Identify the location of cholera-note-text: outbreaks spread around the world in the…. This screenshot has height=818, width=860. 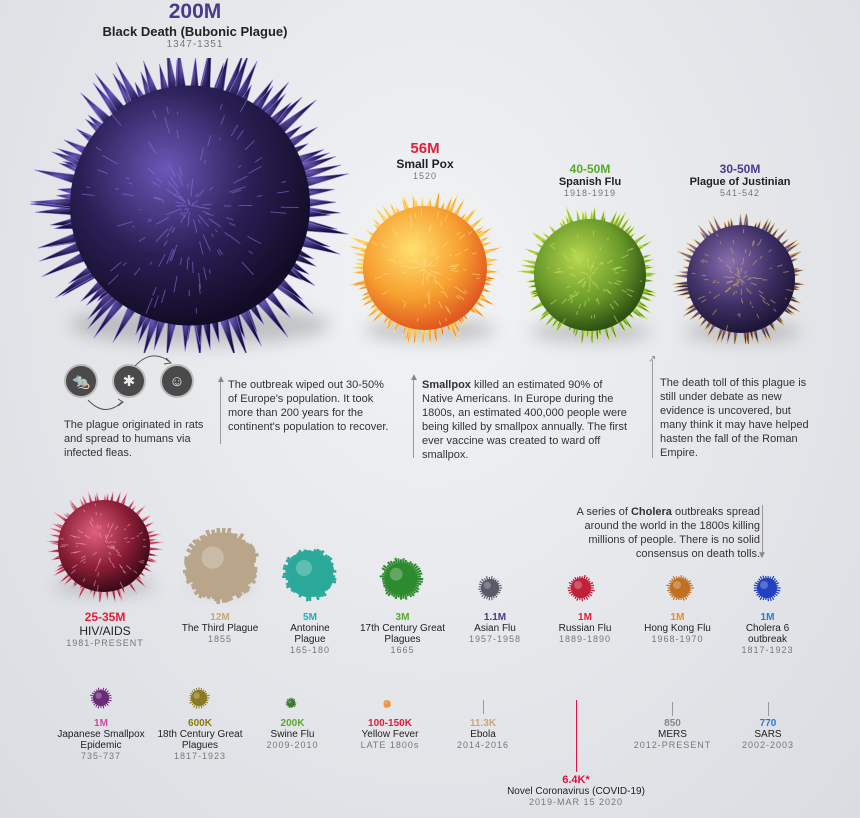
(672, 533).